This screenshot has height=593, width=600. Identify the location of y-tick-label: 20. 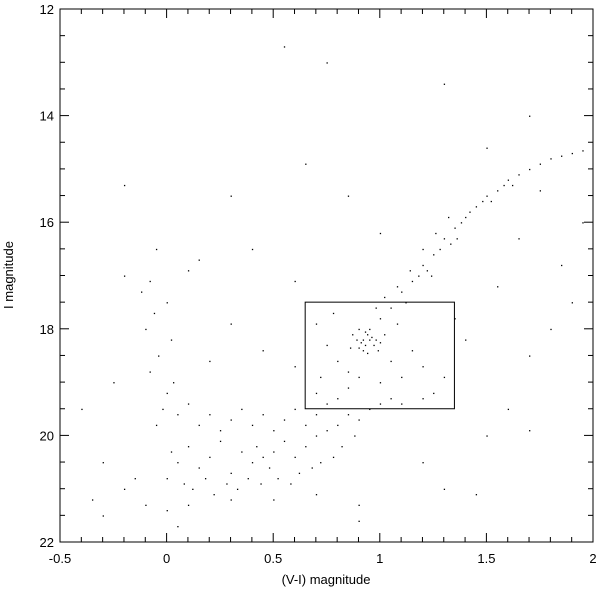
(47, 435).